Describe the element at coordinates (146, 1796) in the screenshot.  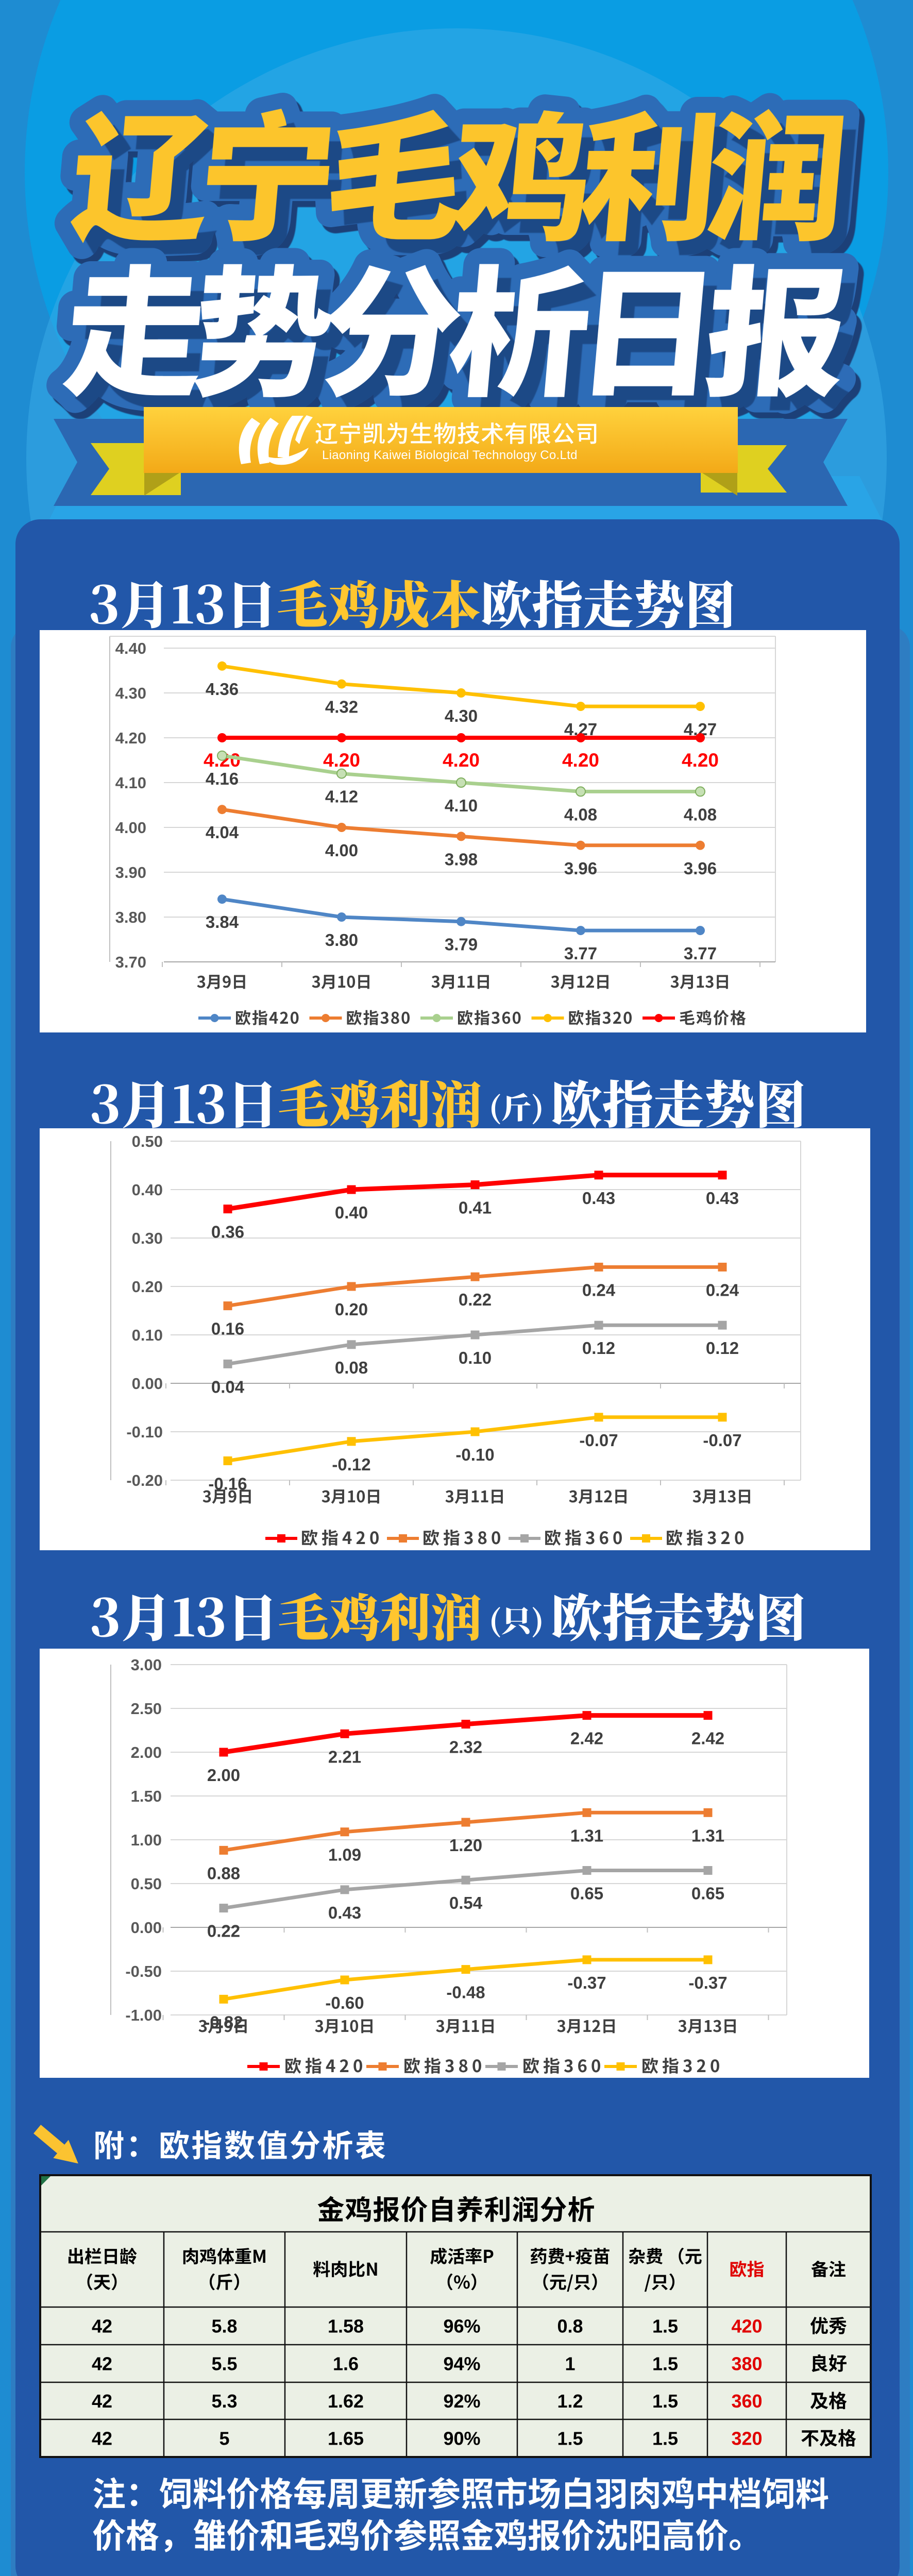
I see `svg-text: 1.50` at that location.